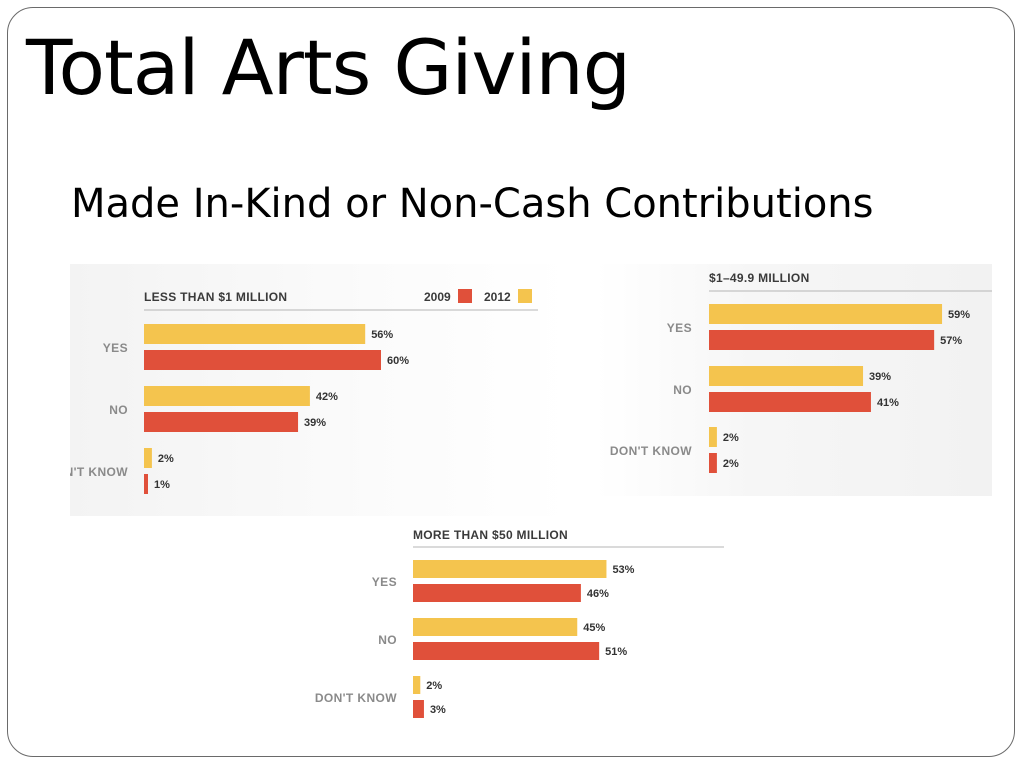  What do you see at coordinates (497, 297) in the screenshot?
I see `legend-label-2012: 2012` at bounding box center [497, 297].